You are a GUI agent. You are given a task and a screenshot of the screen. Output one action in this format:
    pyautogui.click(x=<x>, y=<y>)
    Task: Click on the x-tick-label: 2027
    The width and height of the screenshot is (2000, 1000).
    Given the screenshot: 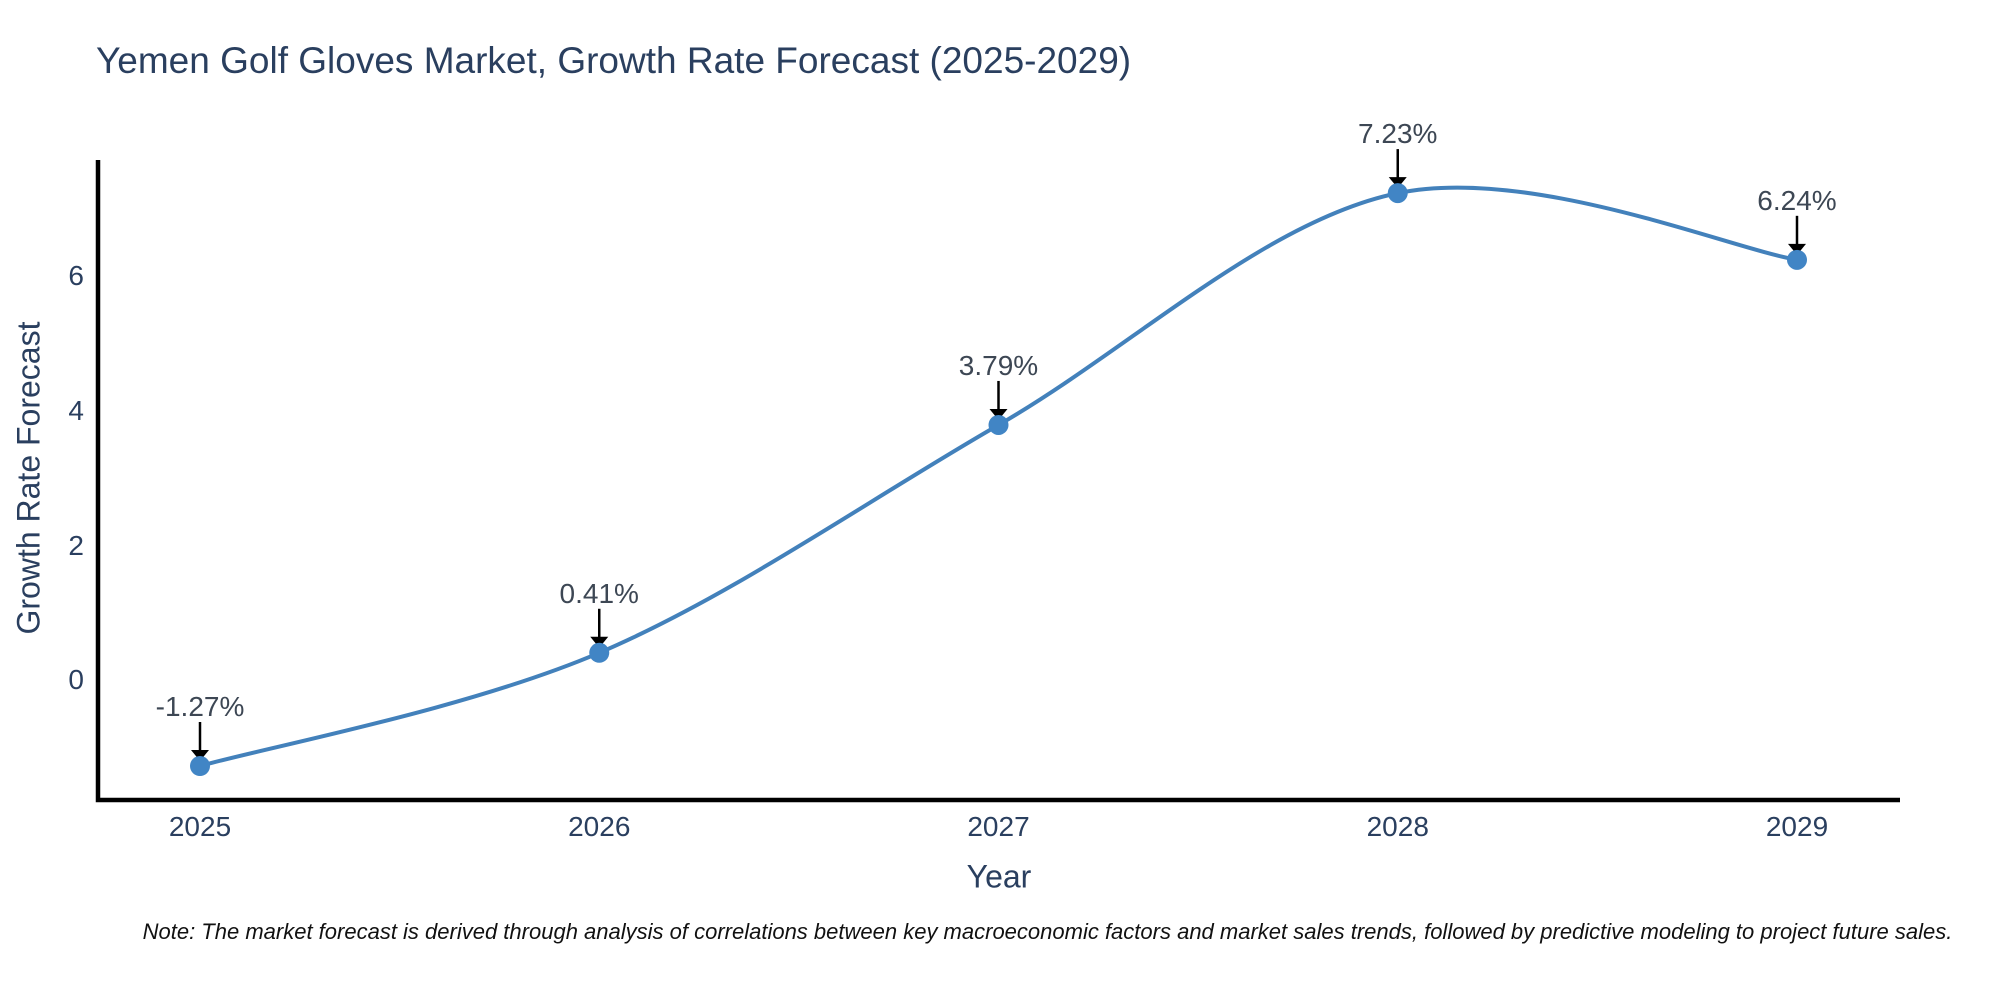 What is the action you would take?
    pyautogui.click(x=998, y=826)
    